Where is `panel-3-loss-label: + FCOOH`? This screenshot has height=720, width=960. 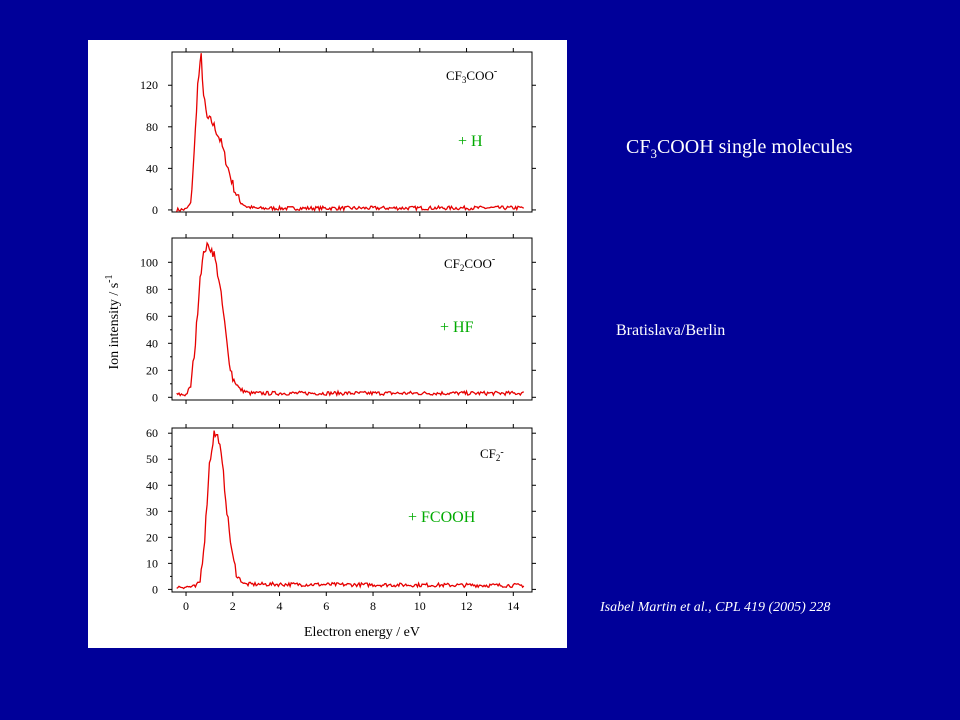 panel-3-loss-label: + FCOOH is located at coordinates (442, 517).